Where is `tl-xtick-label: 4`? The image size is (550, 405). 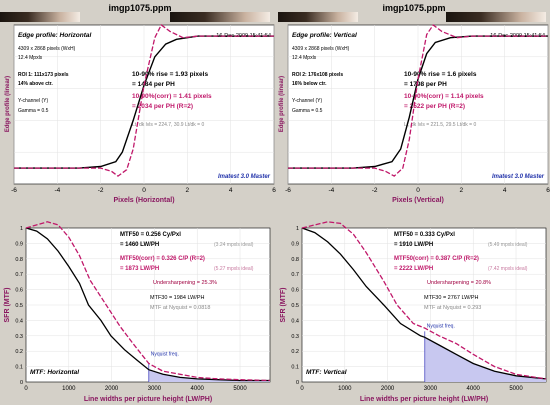 tl-xtick-label: 4 is located at coordinates (231, 190).